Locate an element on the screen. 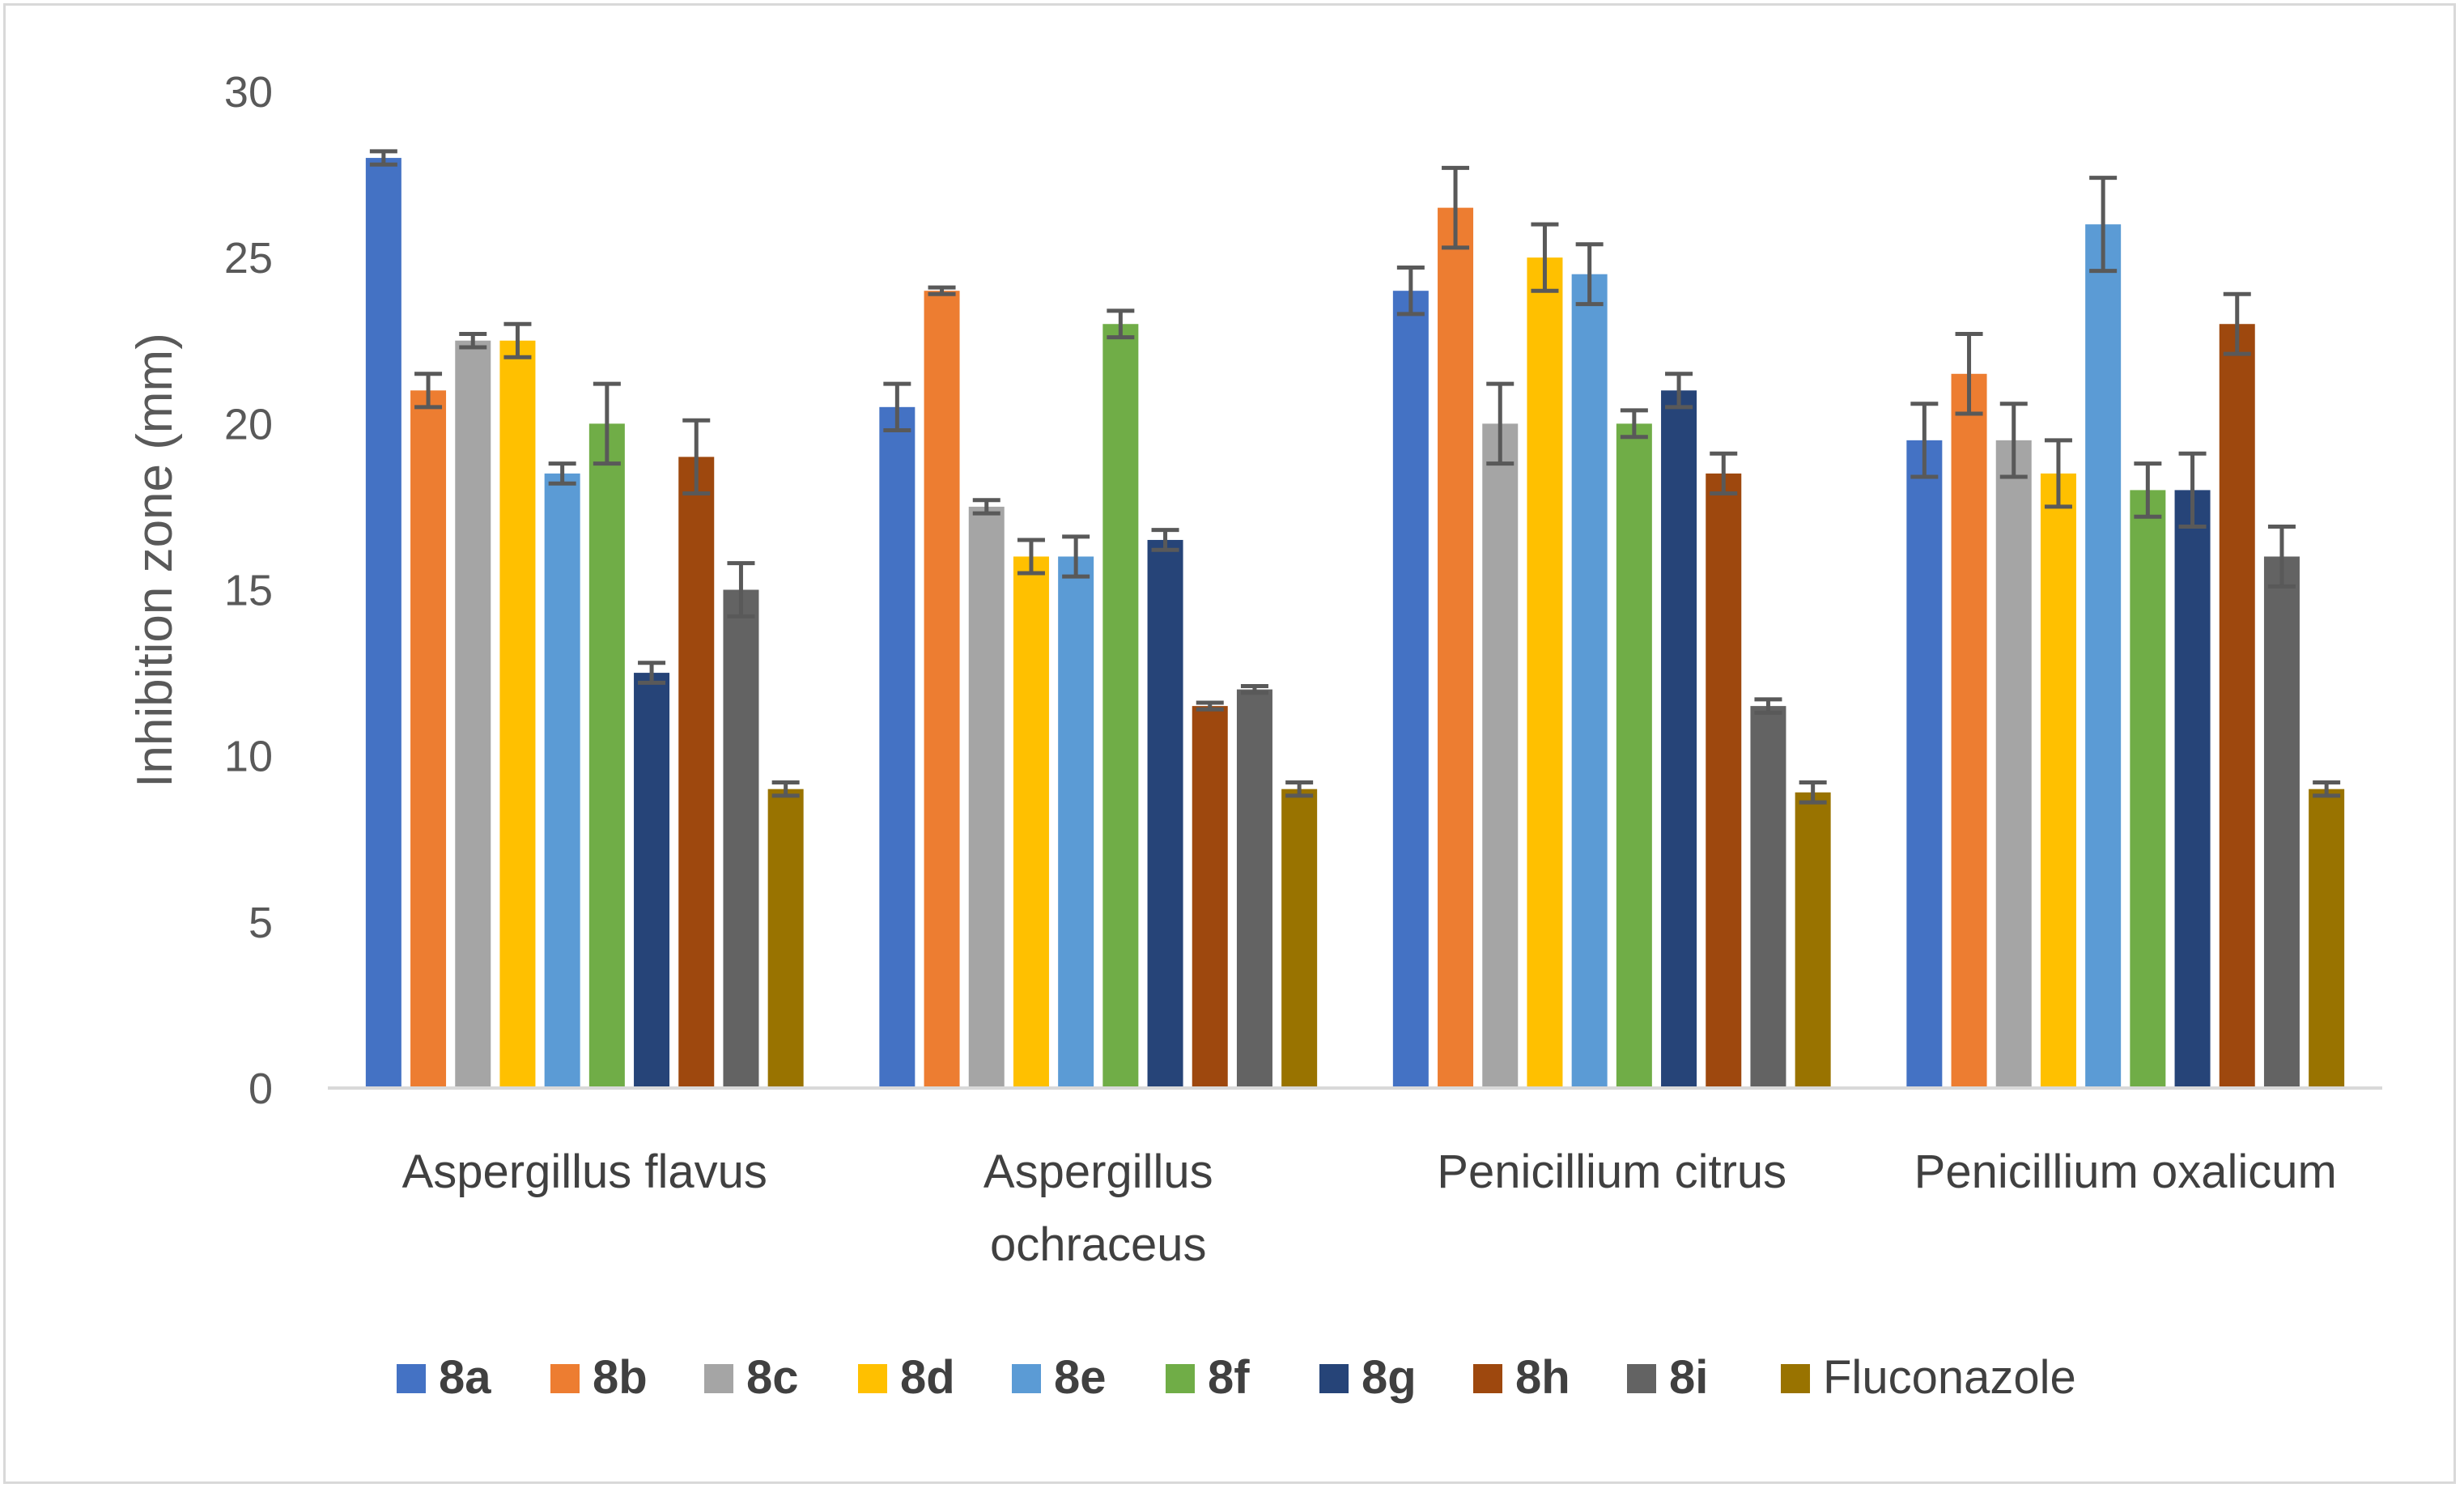  y-tick-label: 0 is located at coordinates (261, 1089).